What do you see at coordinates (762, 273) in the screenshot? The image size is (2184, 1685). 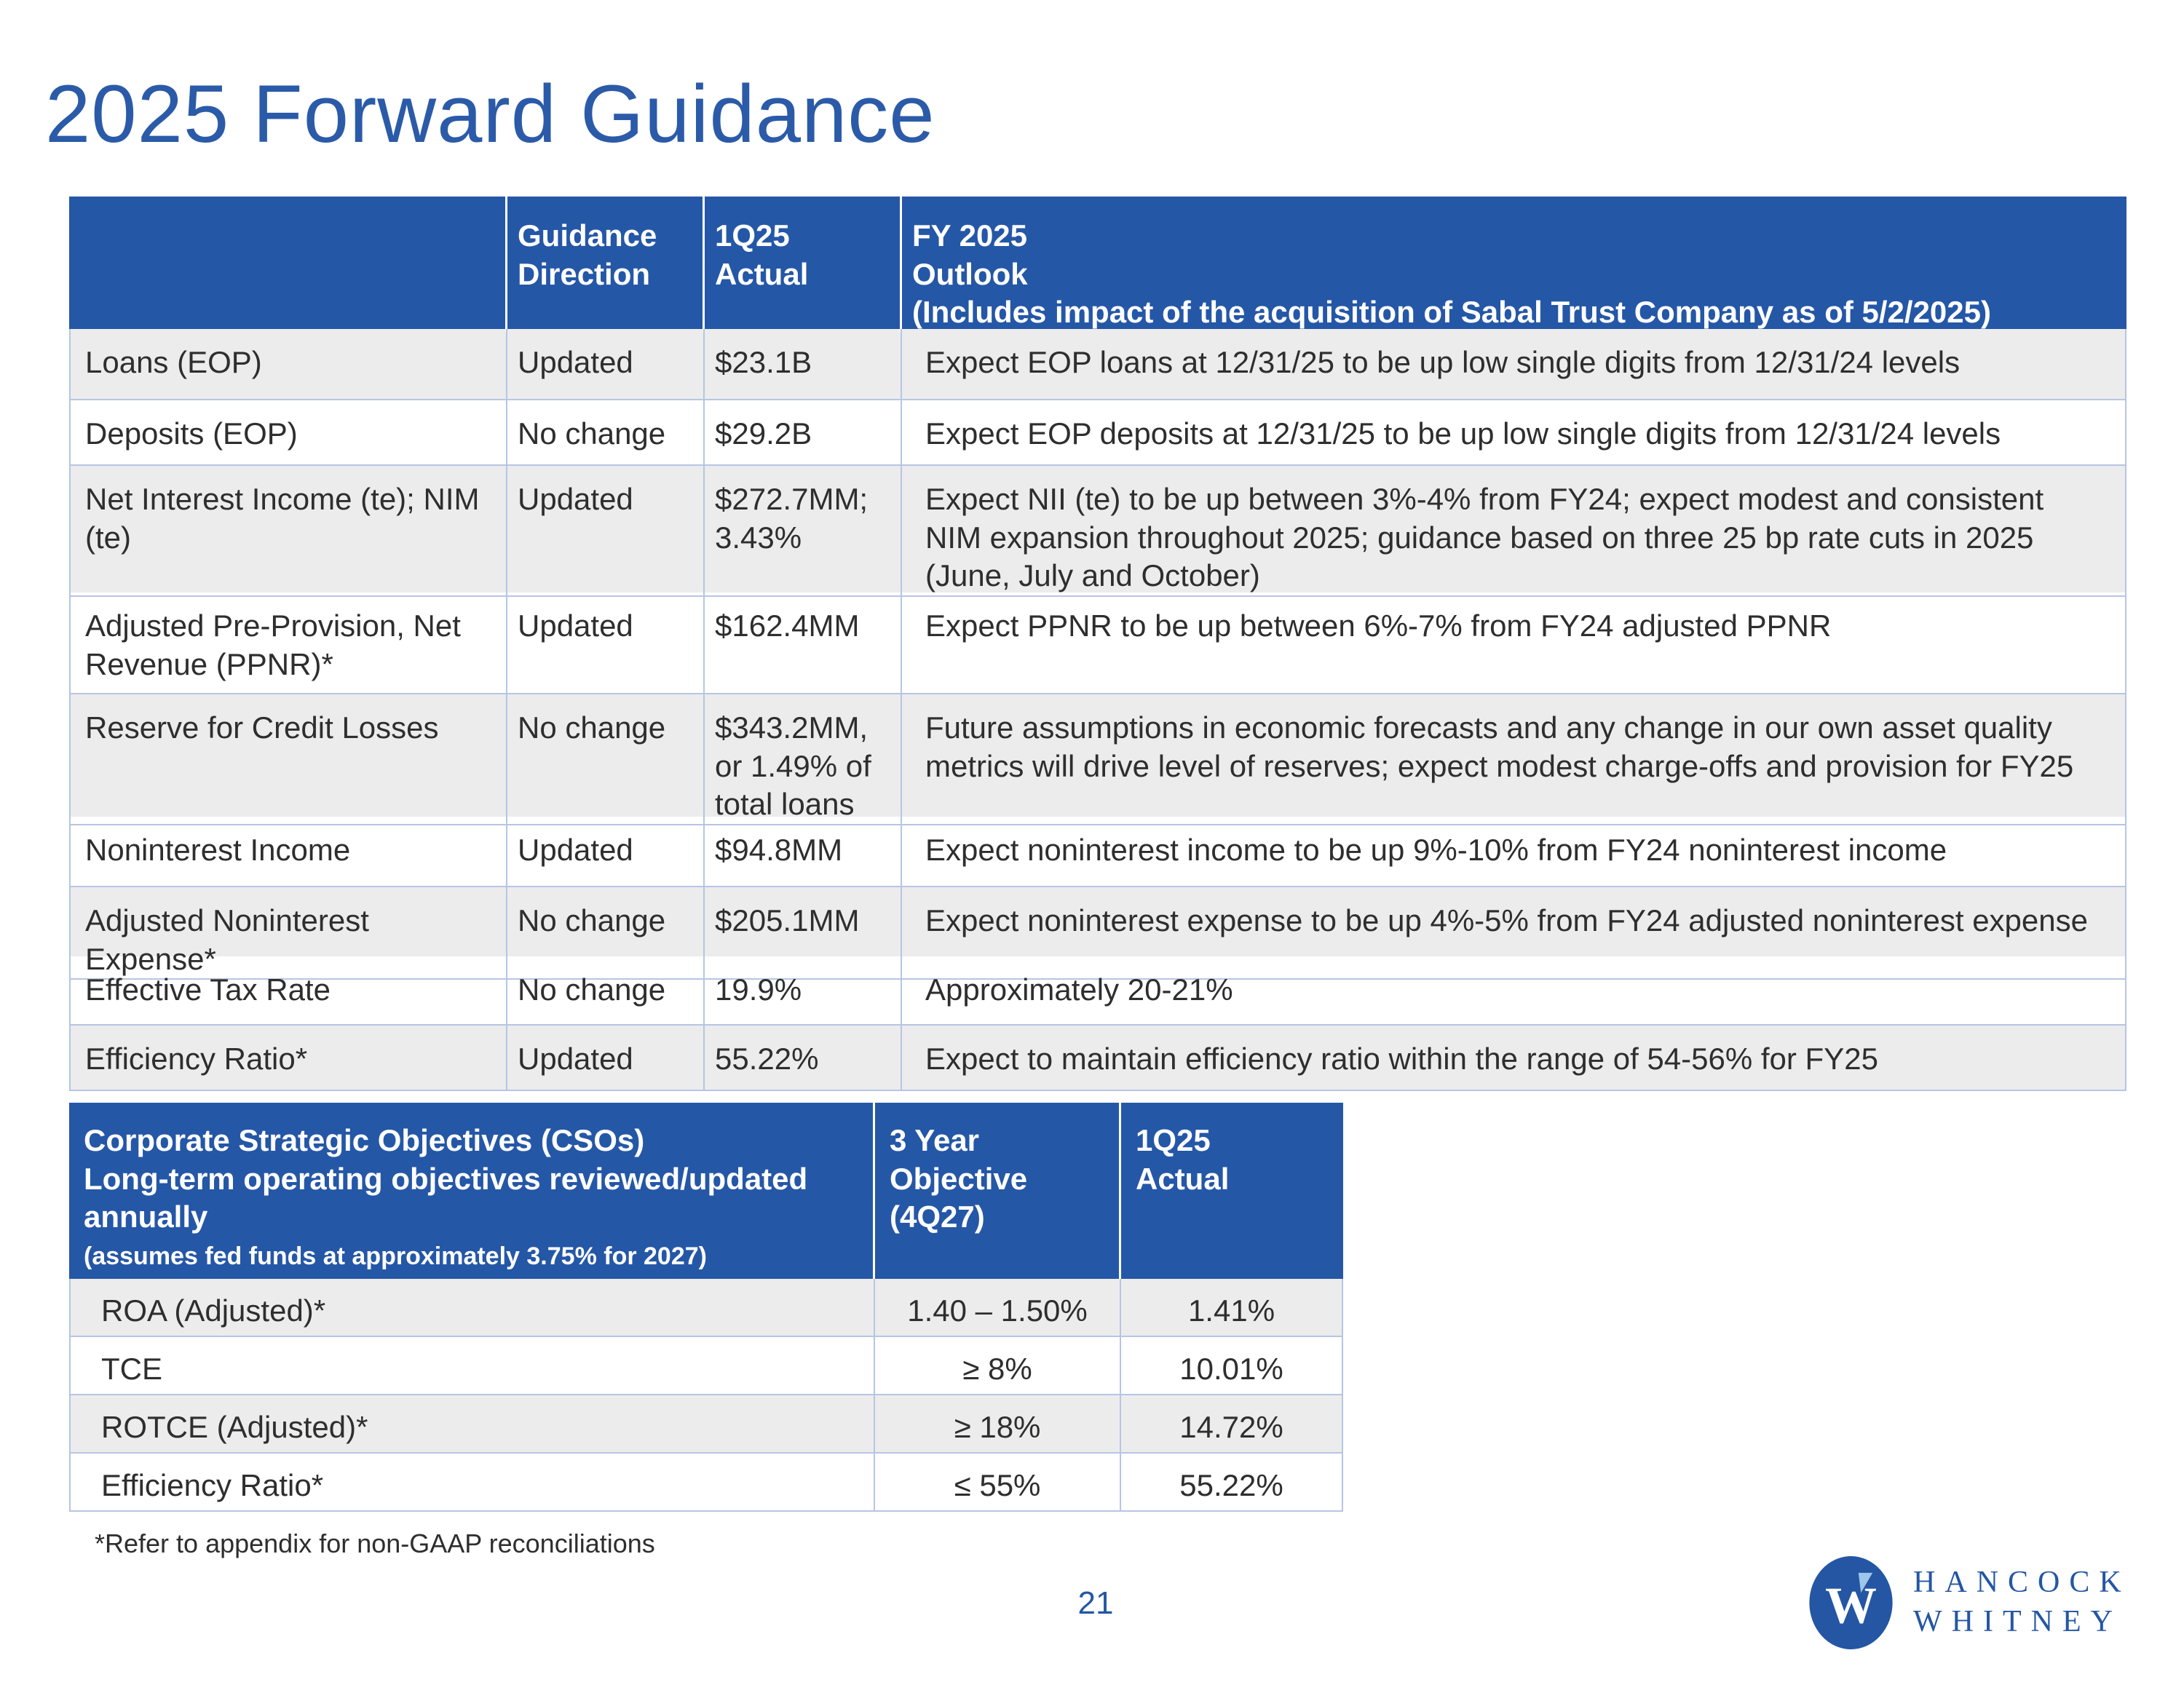 I see `header-1q25-actual-line2: Actual` at bounding box center [762, 273].